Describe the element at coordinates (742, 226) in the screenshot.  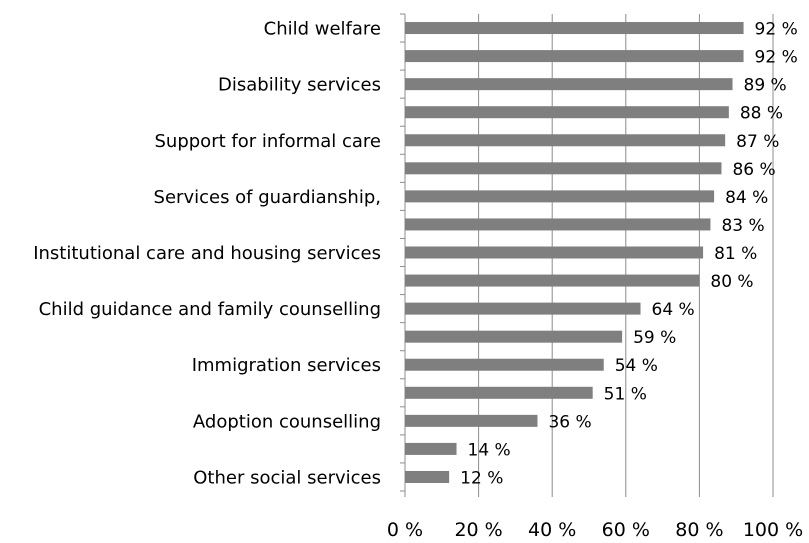
I see `data-label: 83 %` at that location.